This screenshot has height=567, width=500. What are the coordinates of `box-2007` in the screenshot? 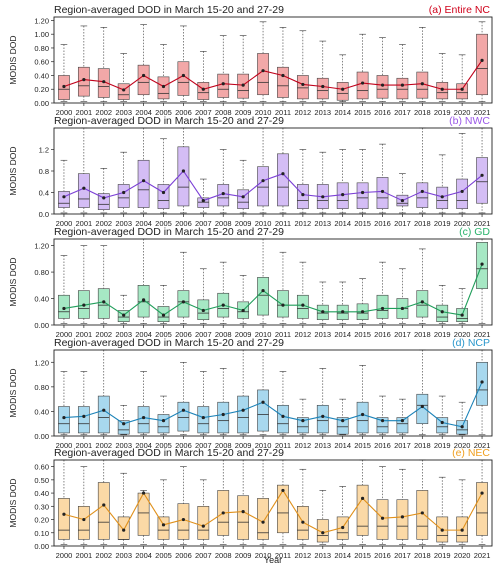 It's located at (203, 420).